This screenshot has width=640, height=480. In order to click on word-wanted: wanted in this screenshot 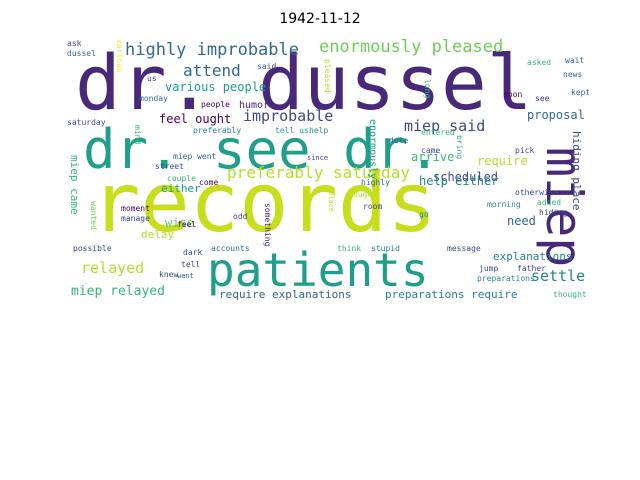, I will do `click(93, 215)`.